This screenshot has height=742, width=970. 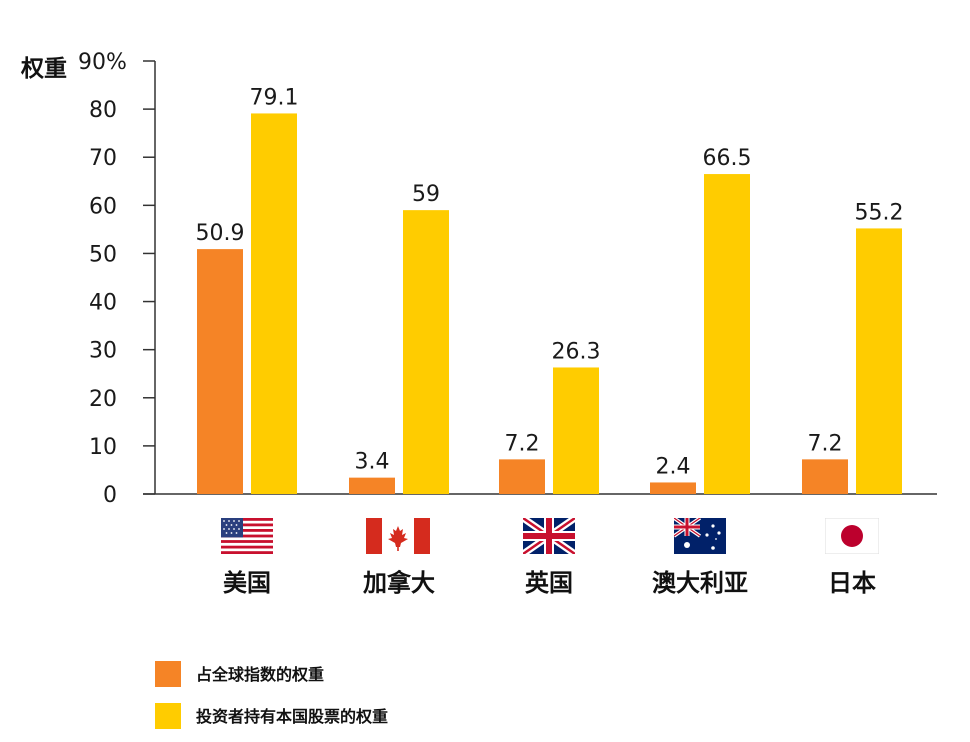 I want to click on y-tick-label: 40, so click(x=103, y=303).